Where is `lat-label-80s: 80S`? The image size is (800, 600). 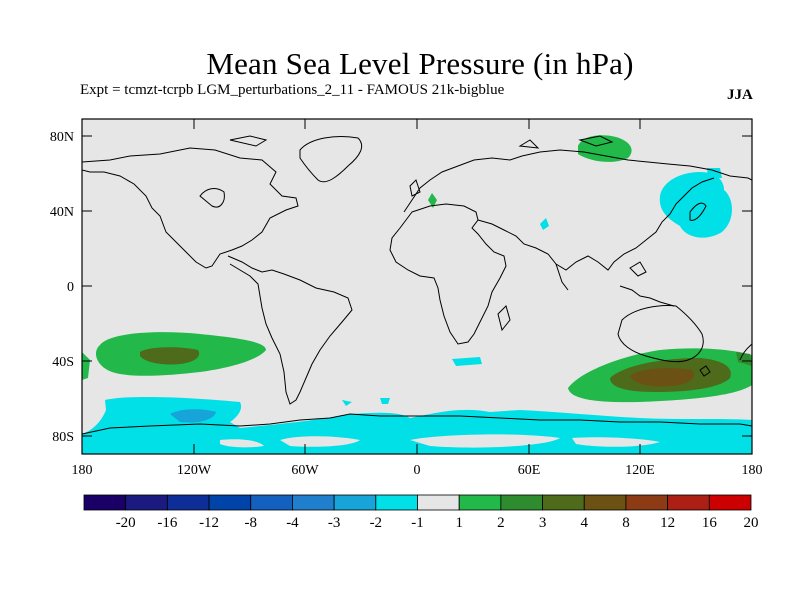
lat-label-80s: 80S is located at coordinates (63, 437).